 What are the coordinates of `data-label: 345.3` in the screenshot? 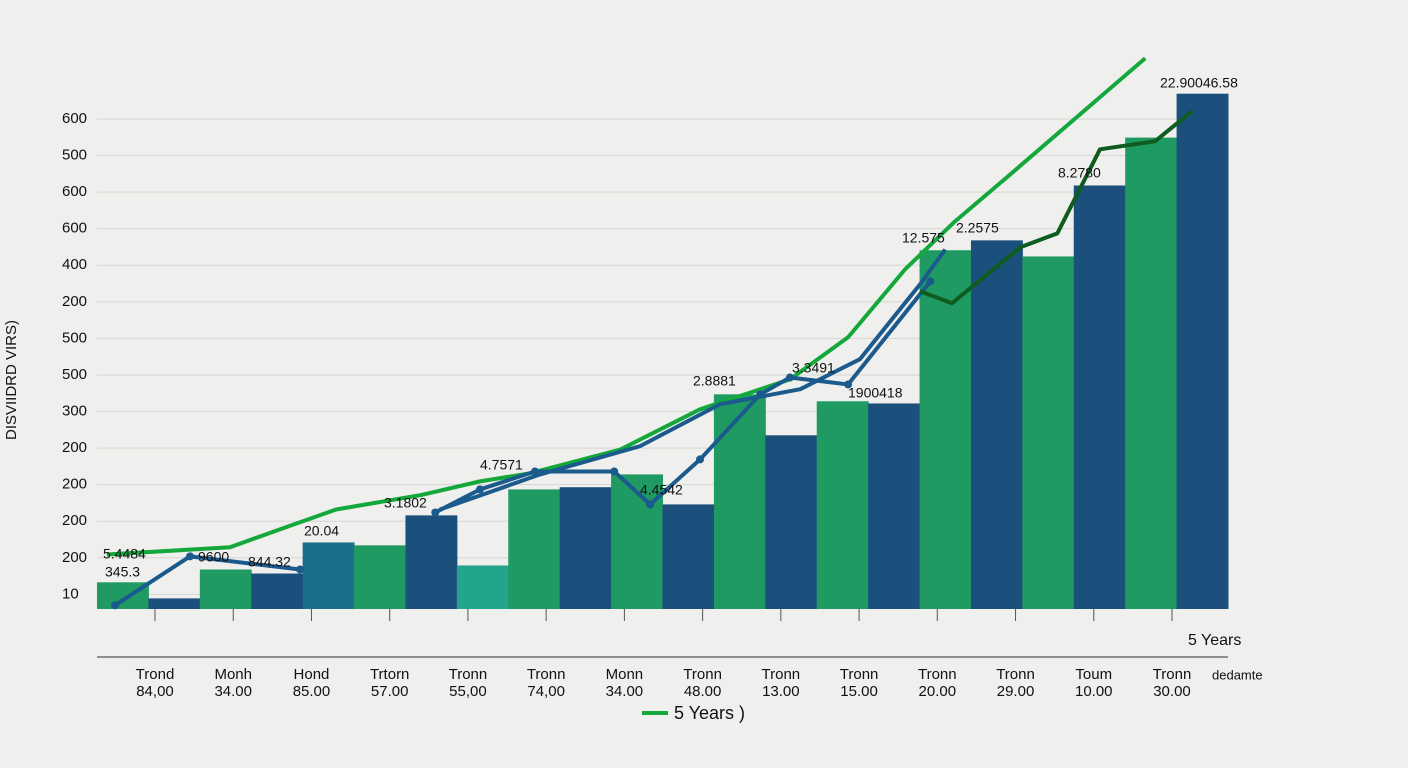 It's located at (122, 572).